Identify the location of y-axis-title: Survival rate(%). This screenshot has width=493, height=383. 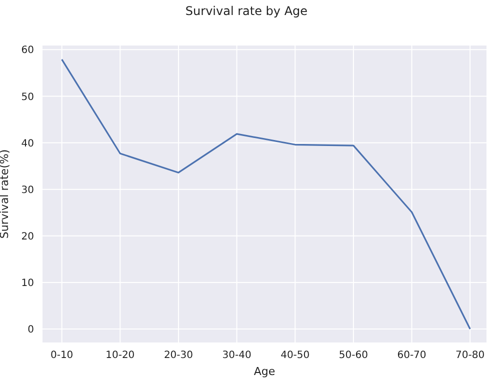
(5, 194).